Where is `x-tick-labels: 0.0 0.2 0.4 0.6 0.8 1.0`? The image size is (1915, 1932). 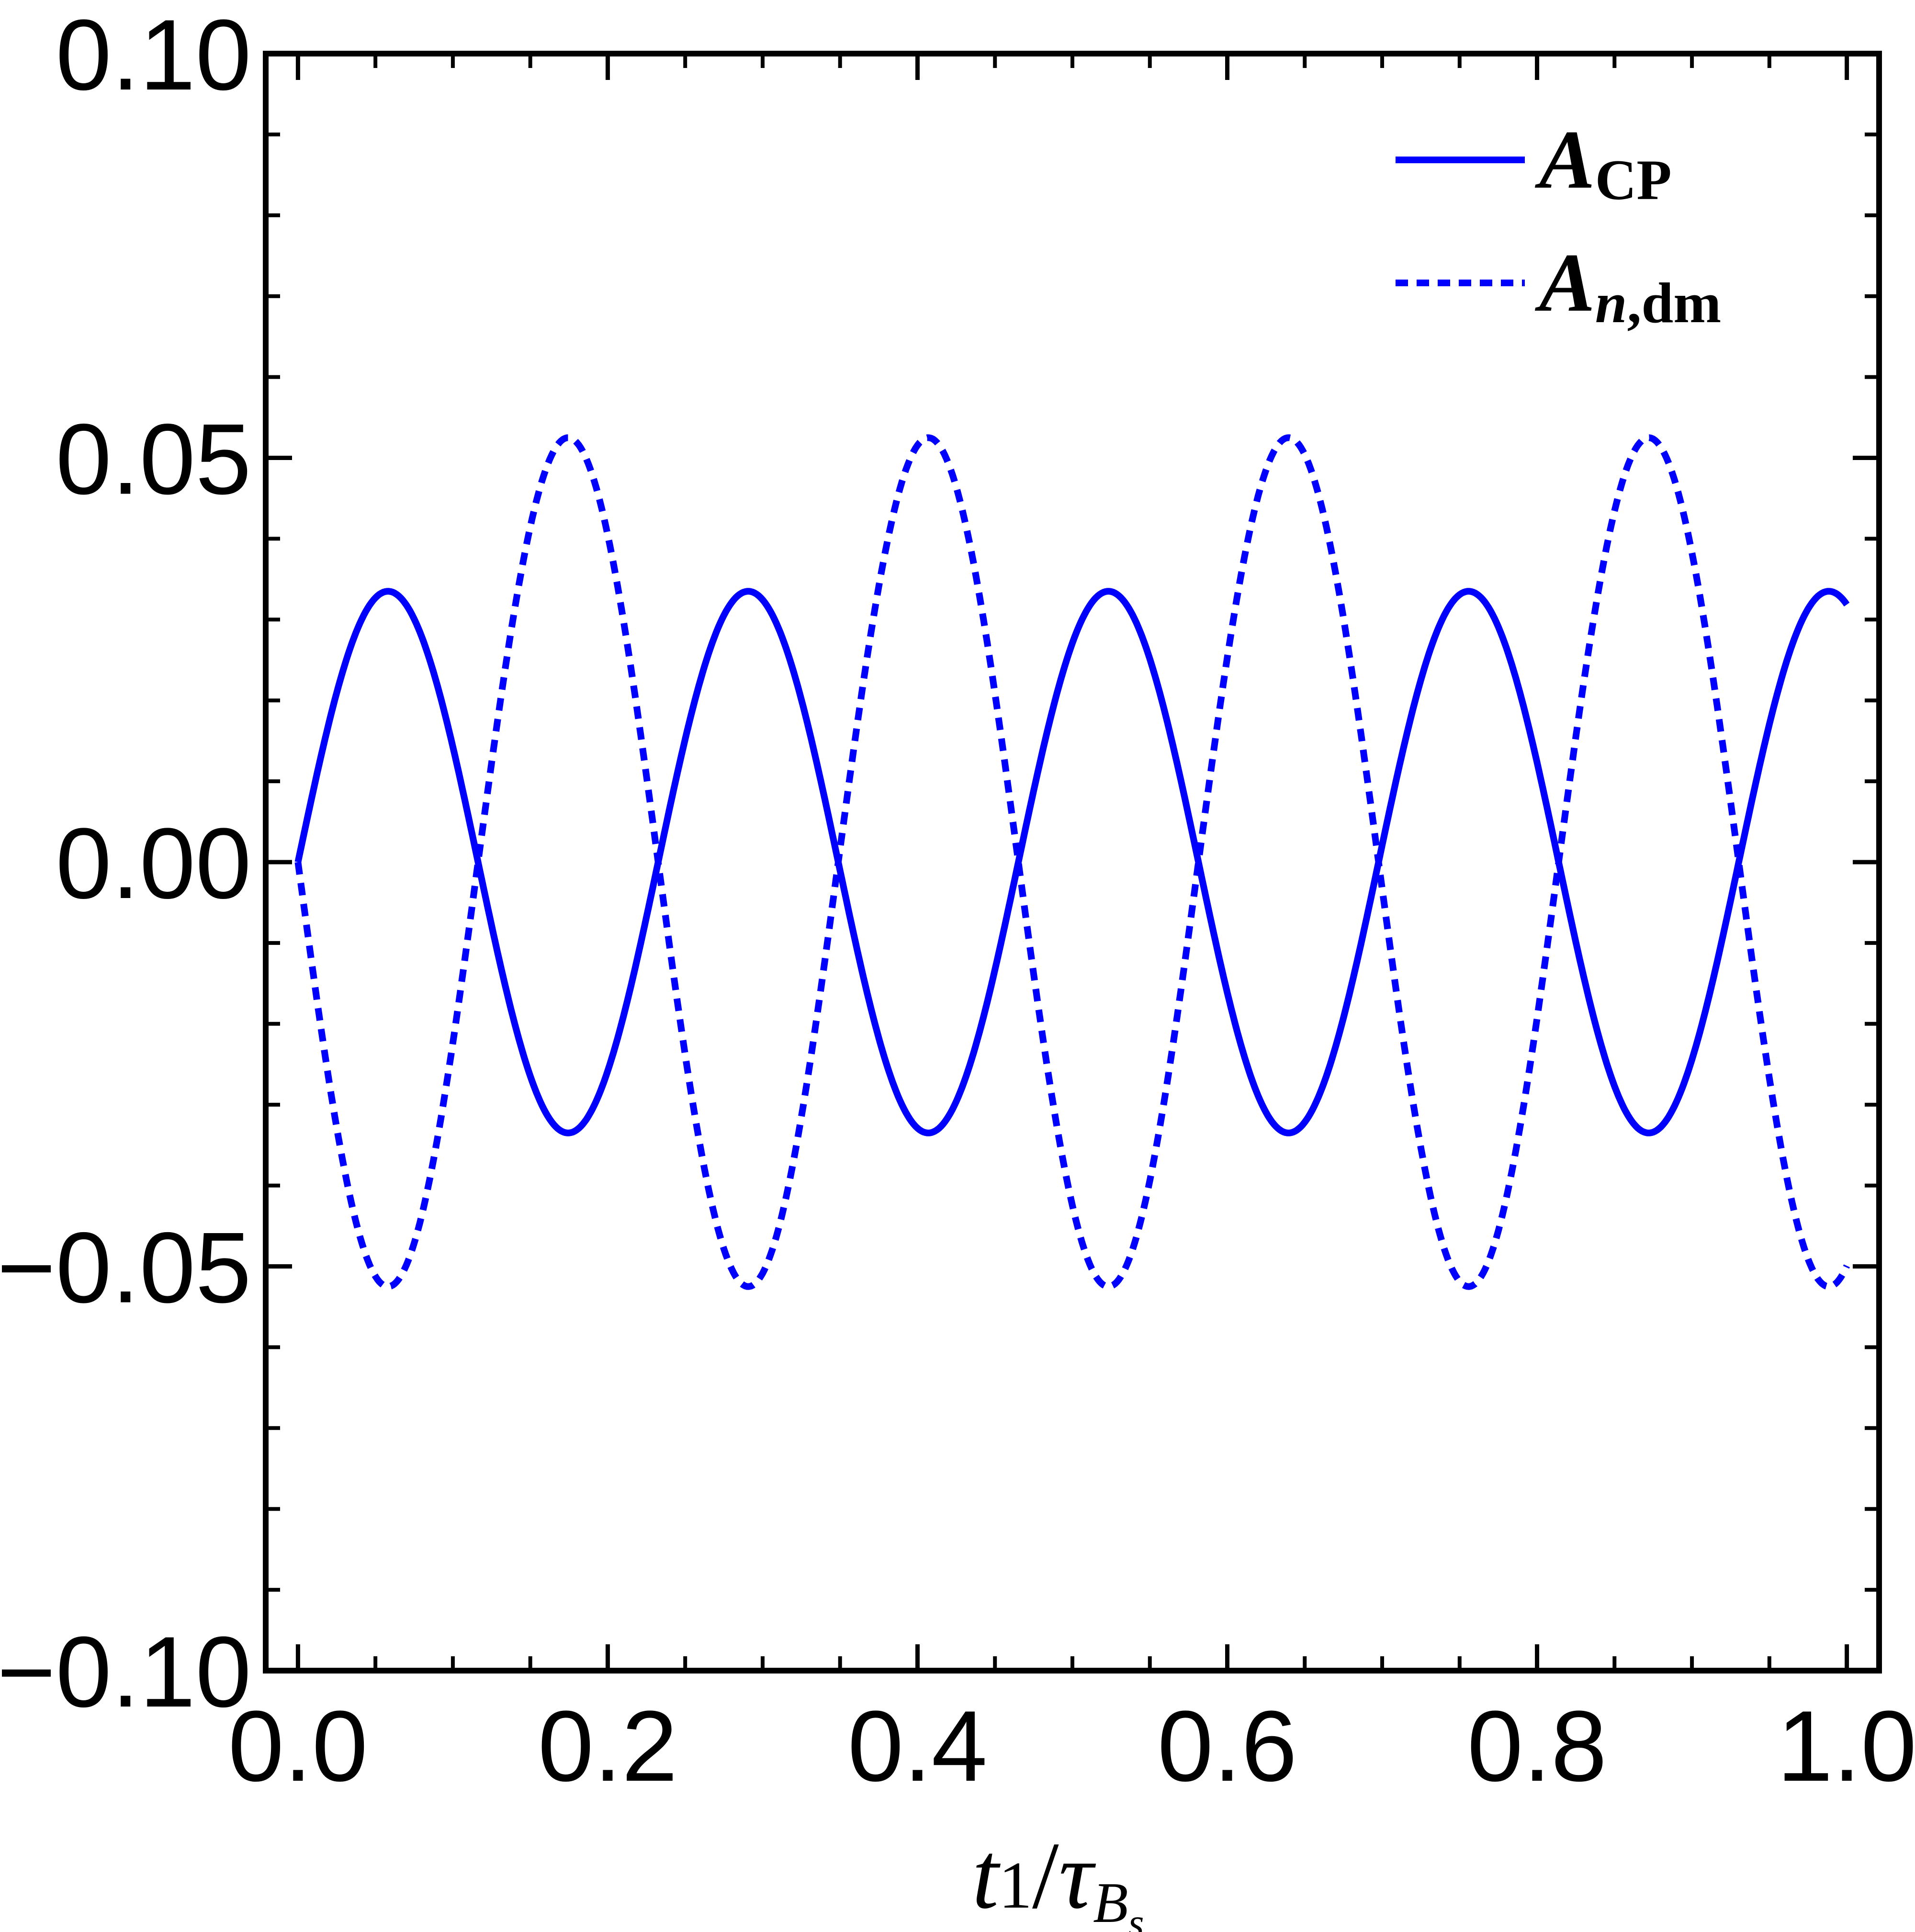 x-tick-labels: 0.0 0.2 0.4 0.6 0.8 1.0 is located at coordinates (1072, 1746).